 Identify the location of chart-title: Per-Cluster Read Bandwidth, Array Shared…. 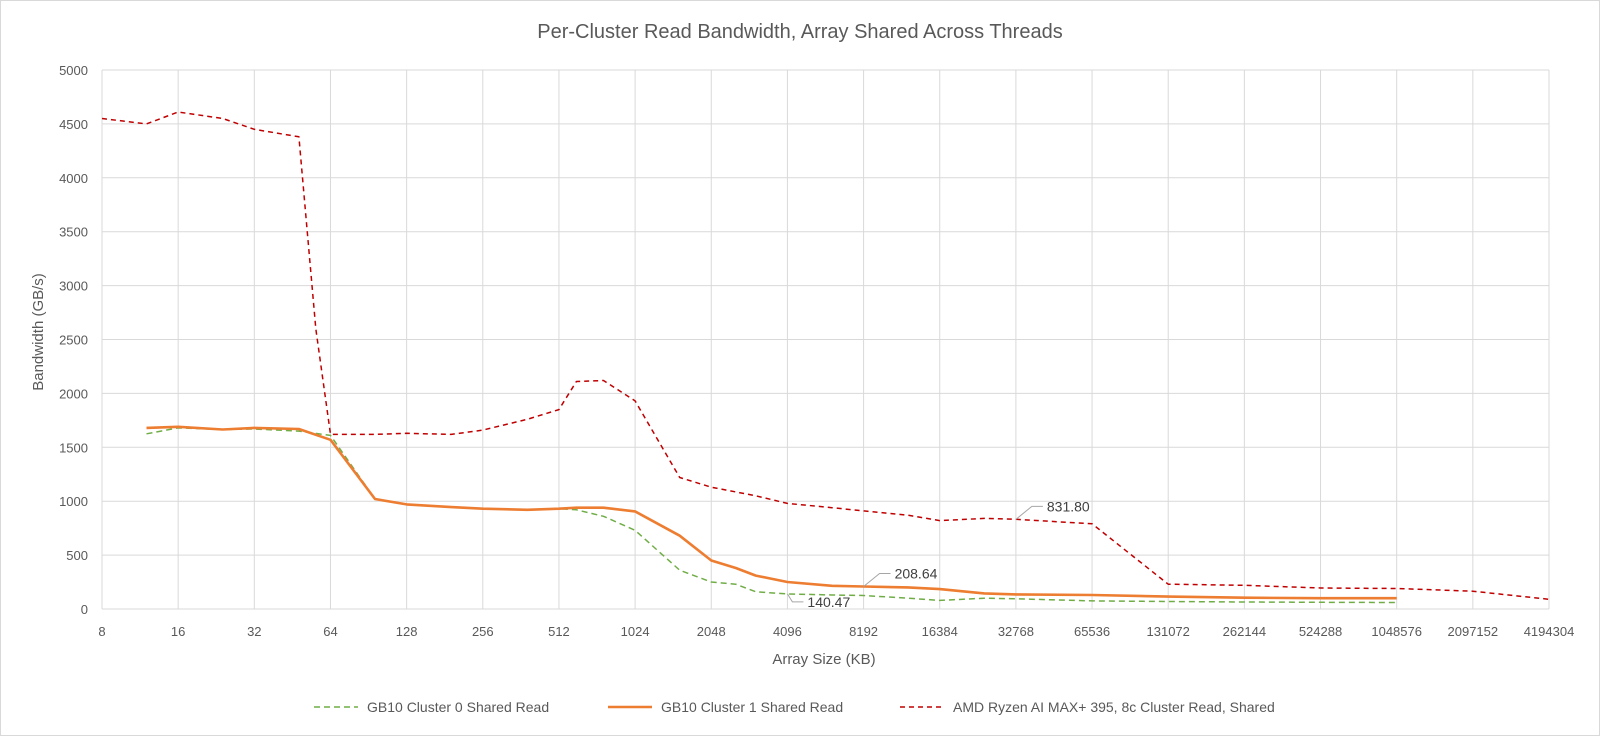
(799, 32).